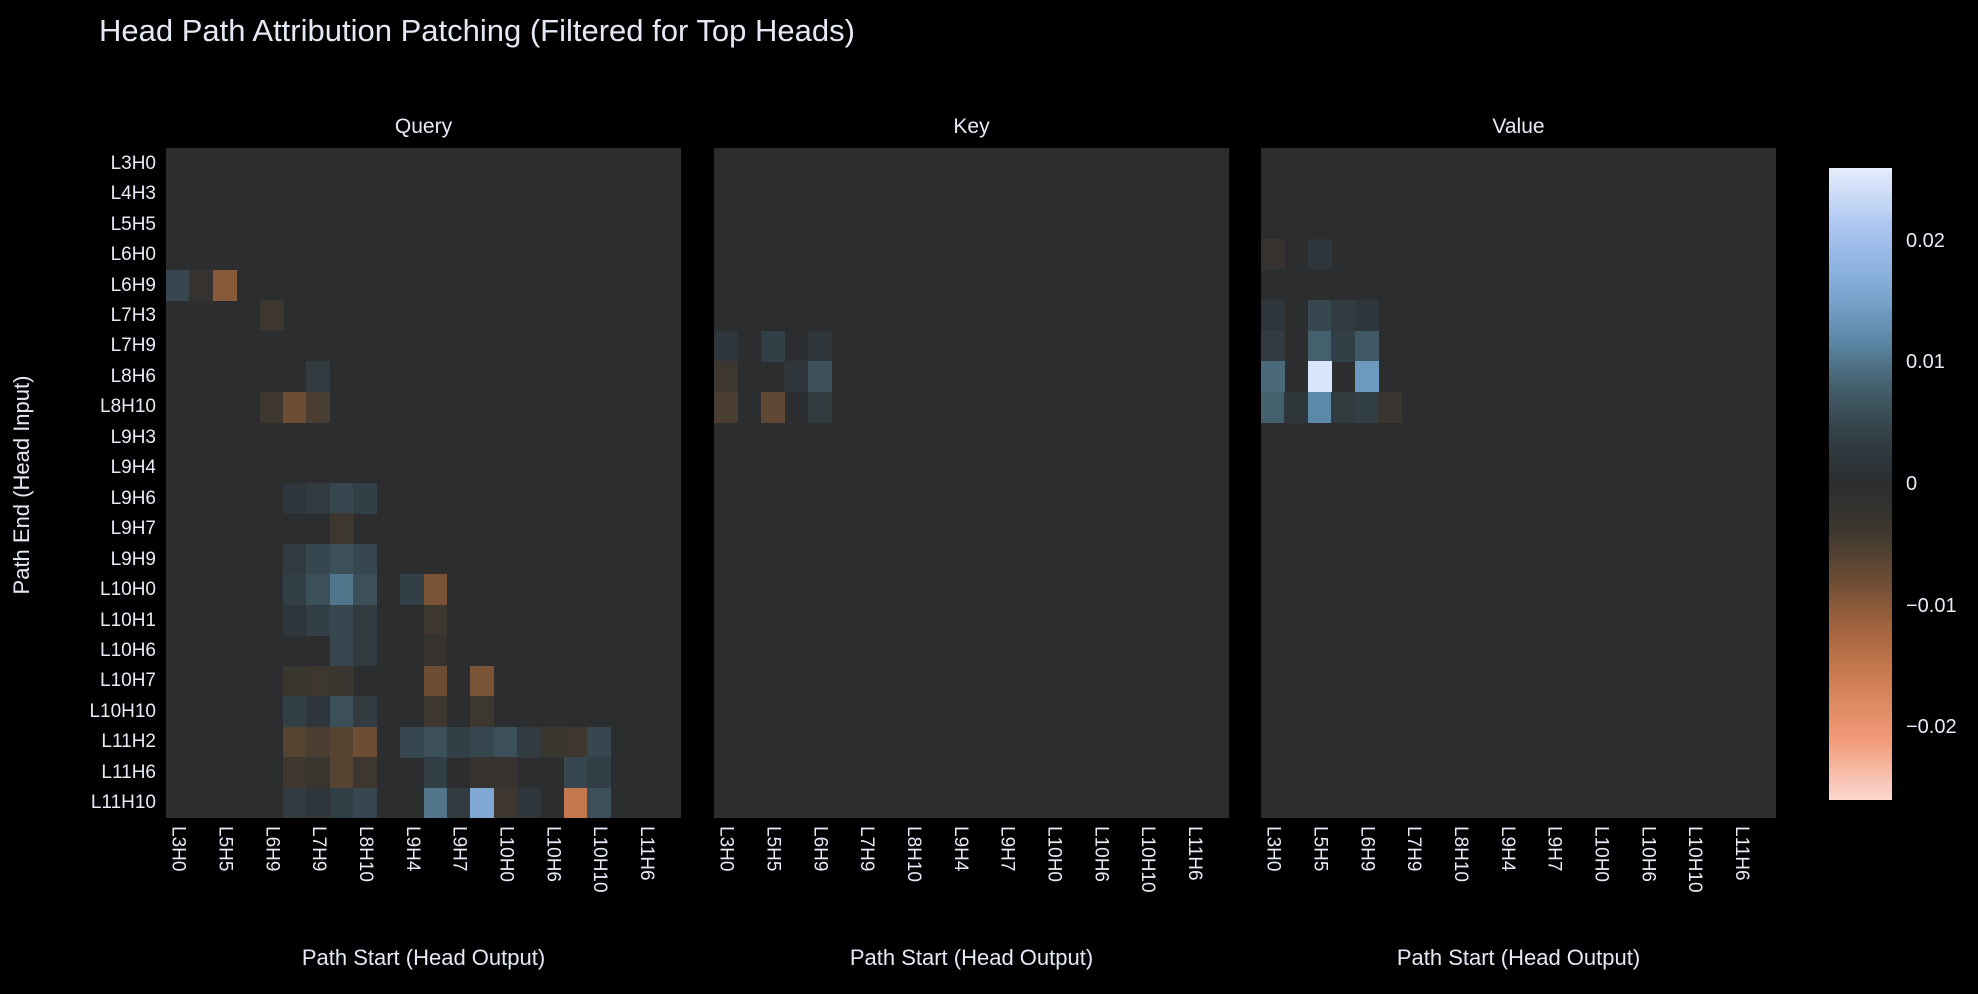  I want to click on y-tick-label: L6H0, so click(133, 255).